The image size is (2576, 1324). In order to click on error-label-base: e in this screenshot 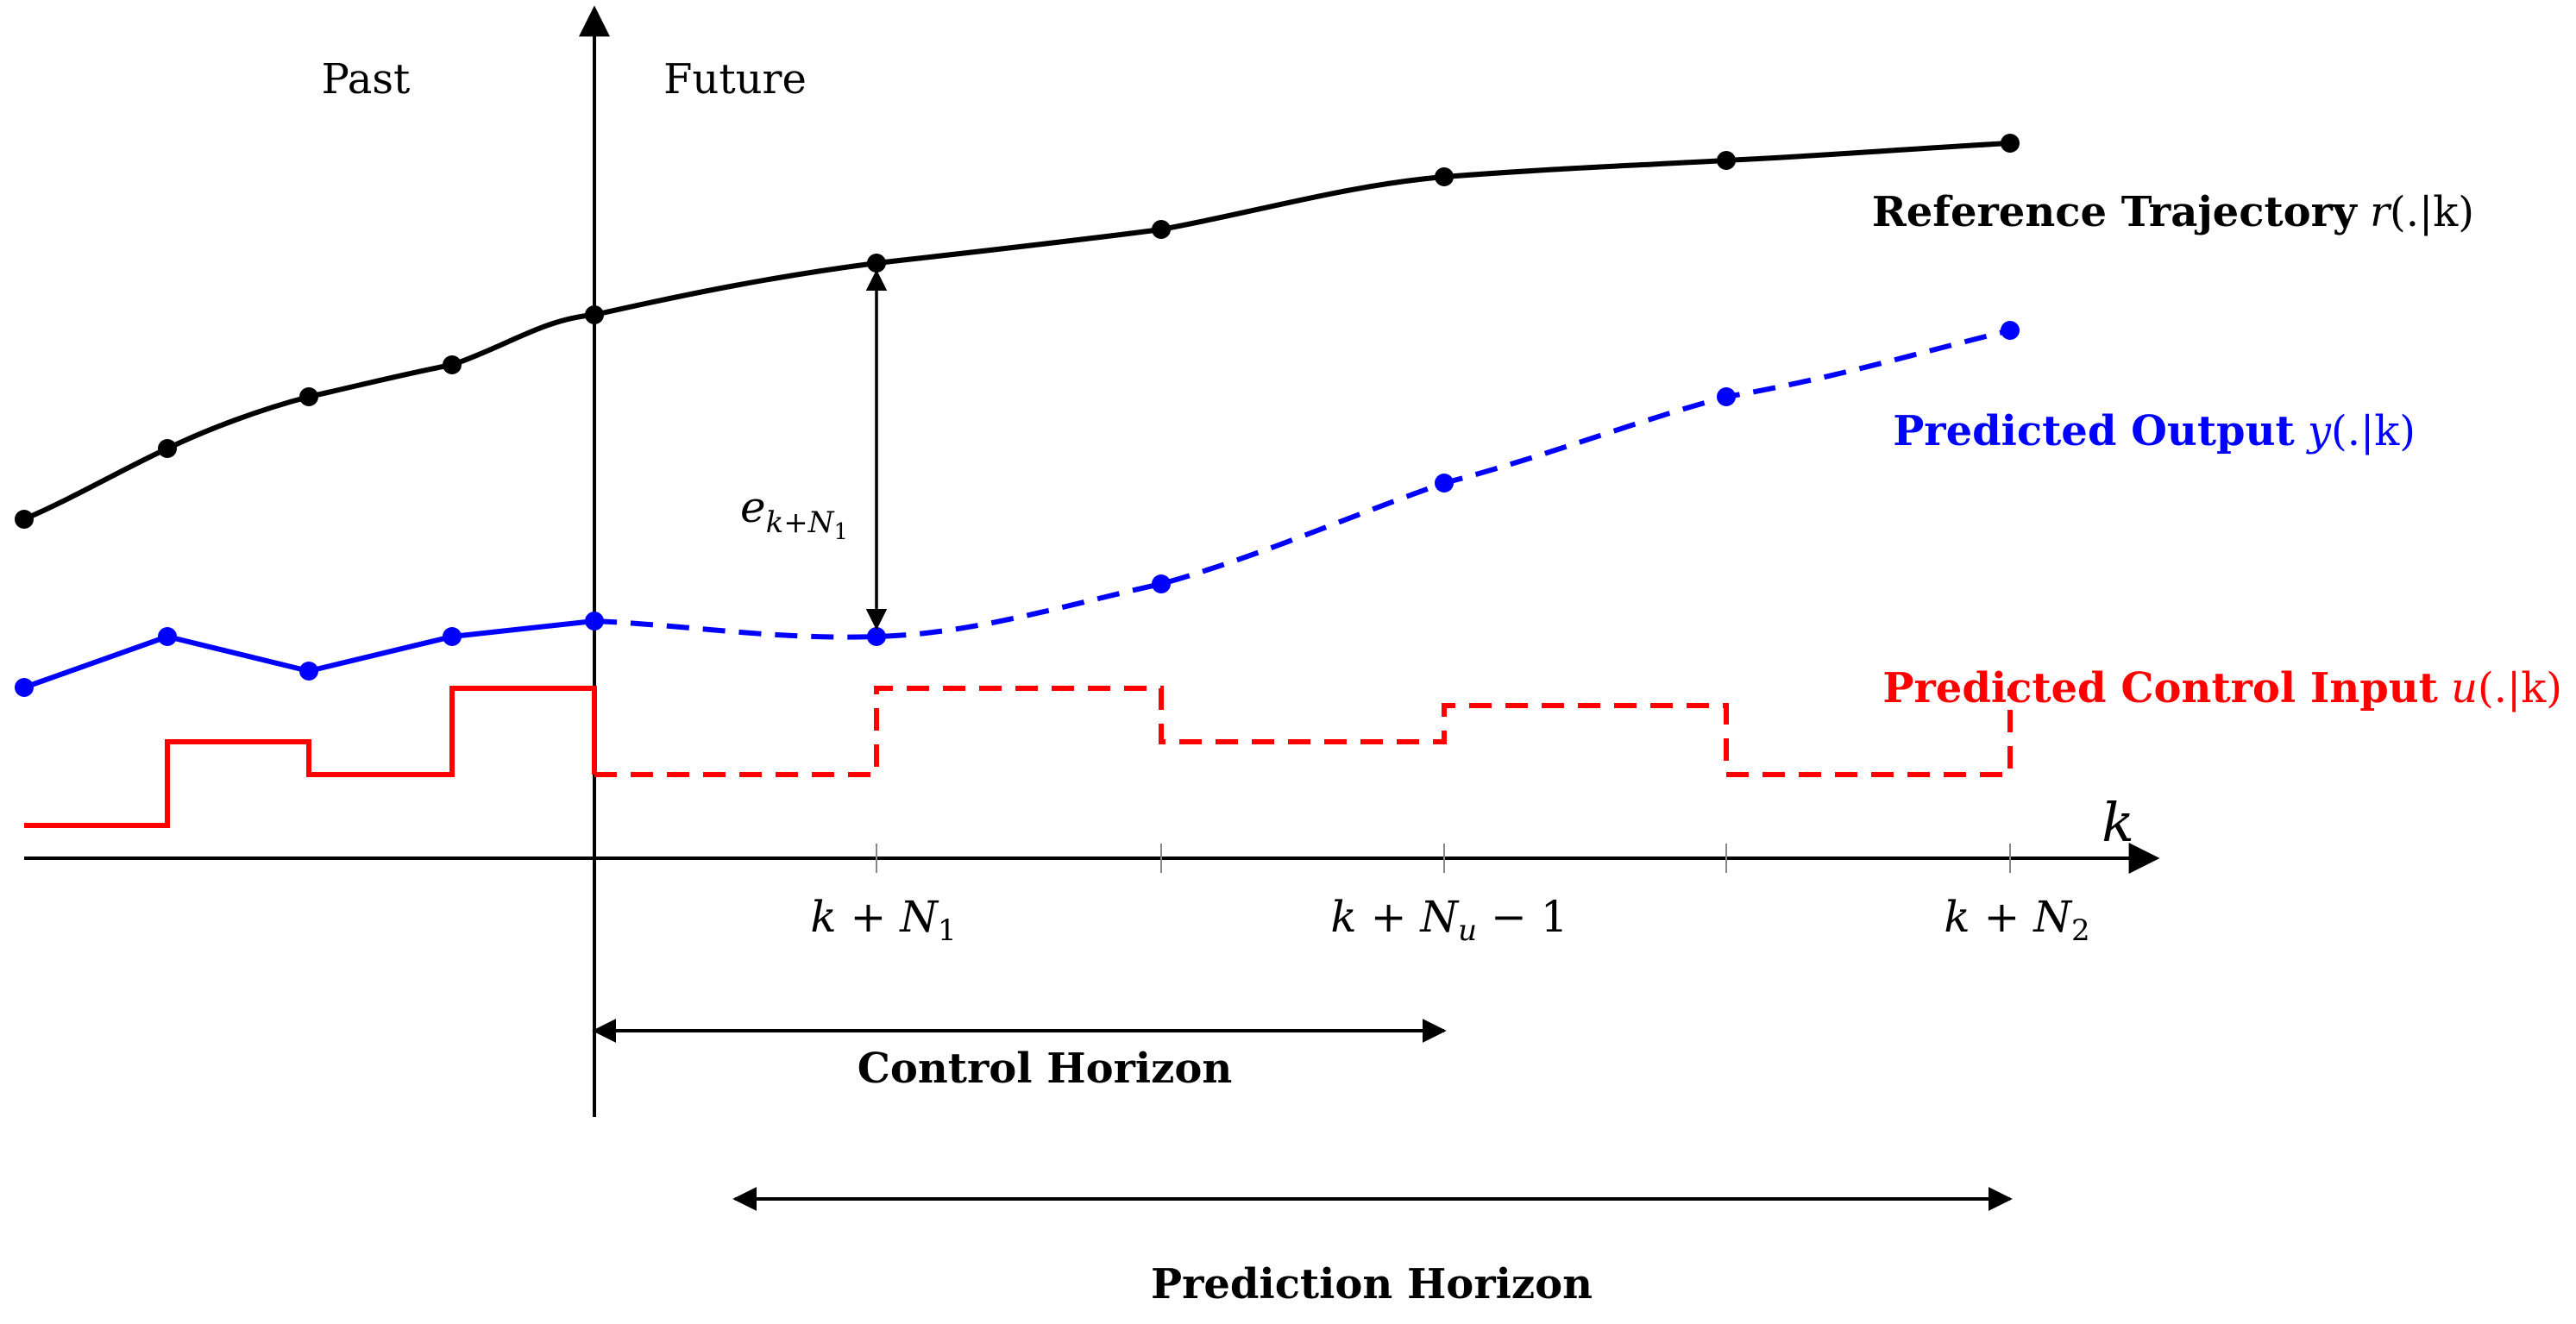, I will do `click(753, 507)`.